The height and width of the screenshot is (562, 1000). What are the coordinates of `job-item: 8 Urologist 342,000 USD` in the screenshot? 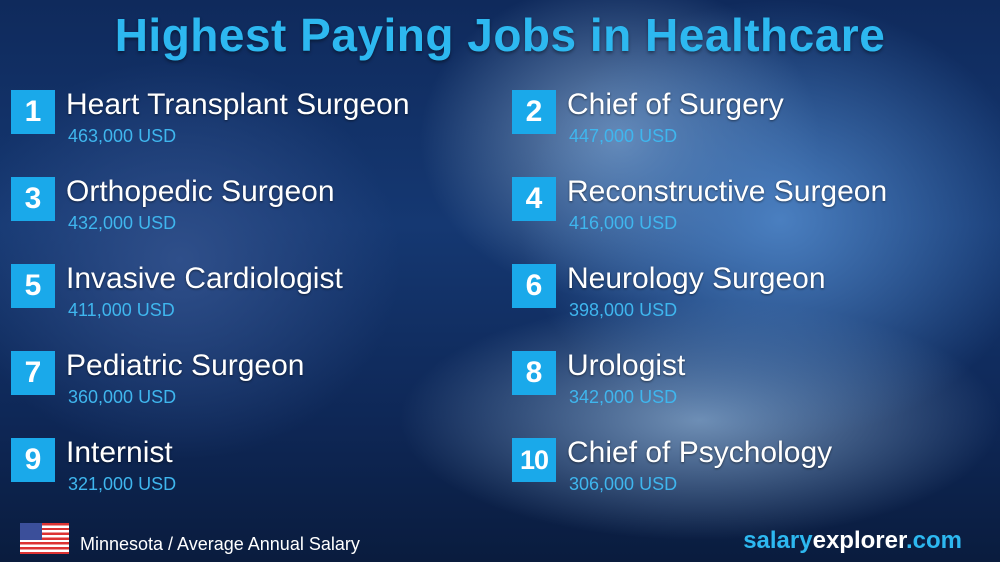 It's located at (732, 384).